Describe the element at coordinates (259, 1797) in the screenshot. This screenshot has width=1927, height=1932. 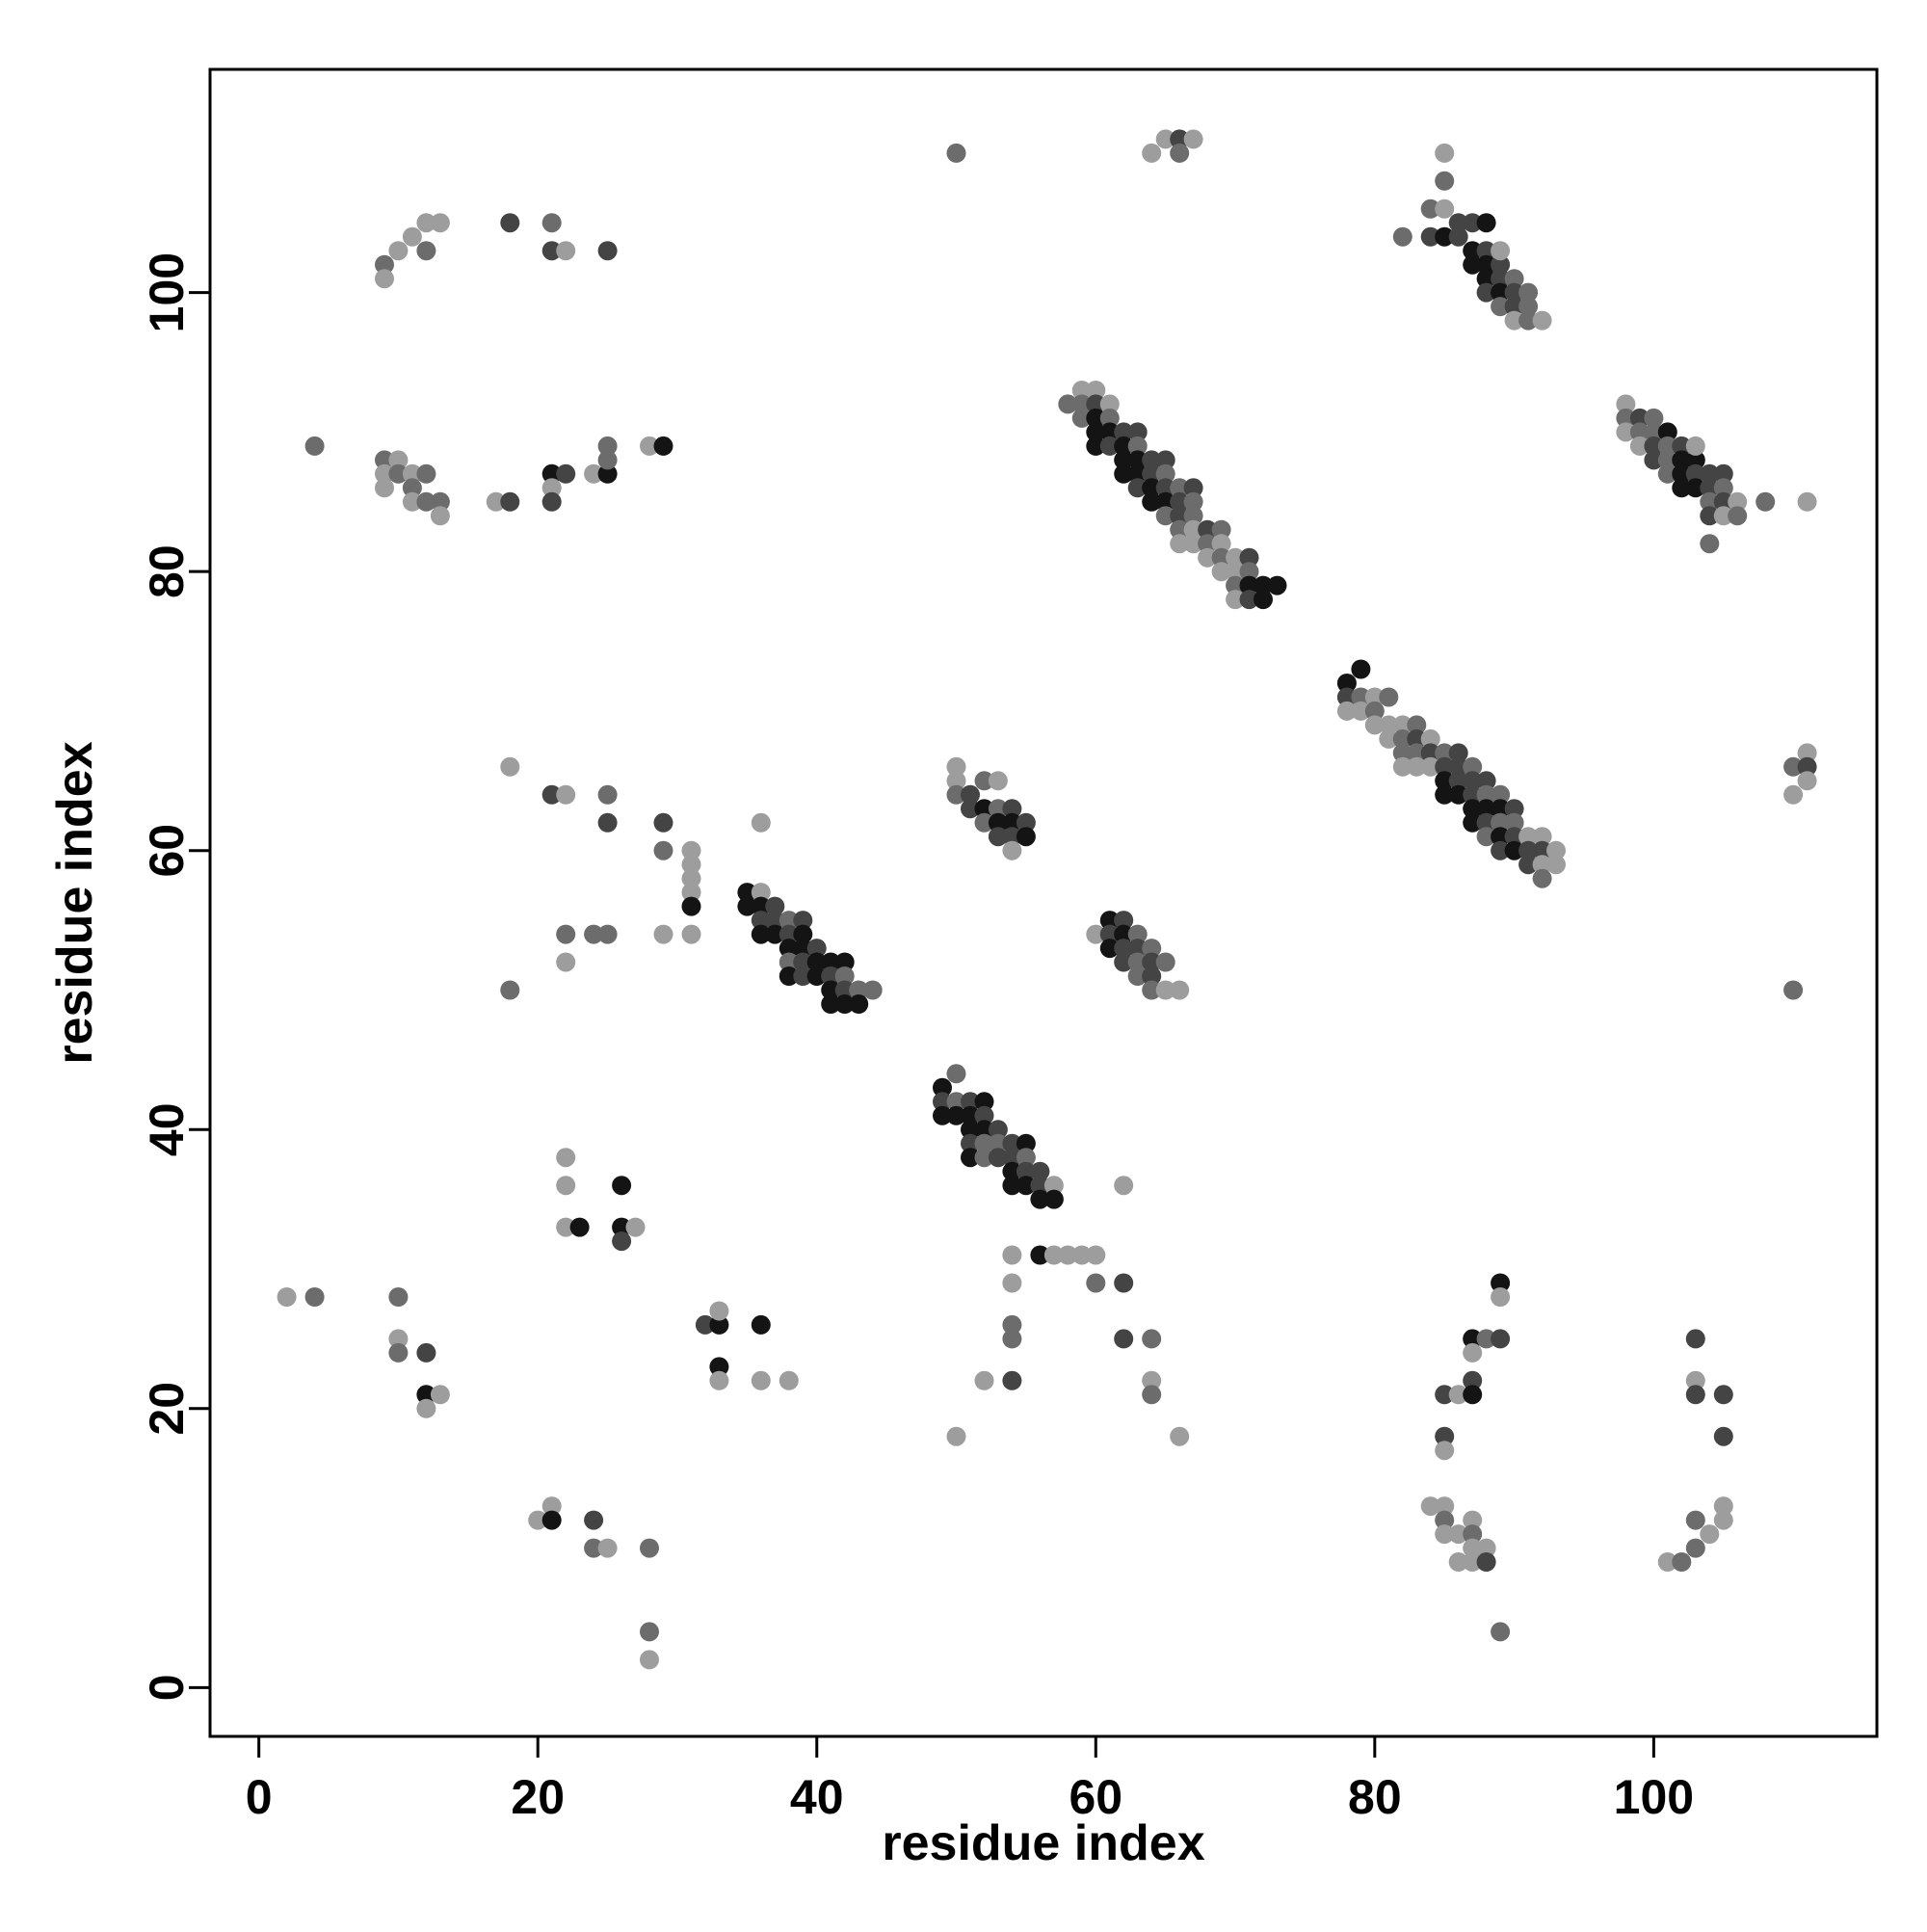
I see `x-tick-label: 0` at that location.